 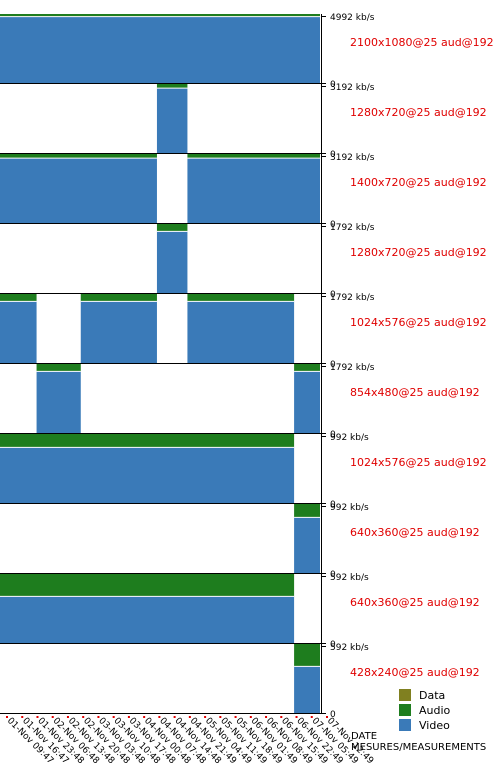 What do you see at coordinates (415, 672) in the screenshot?
I see `resolution-label: 428x240@25 aud@192` at bounding box center [415, 672].